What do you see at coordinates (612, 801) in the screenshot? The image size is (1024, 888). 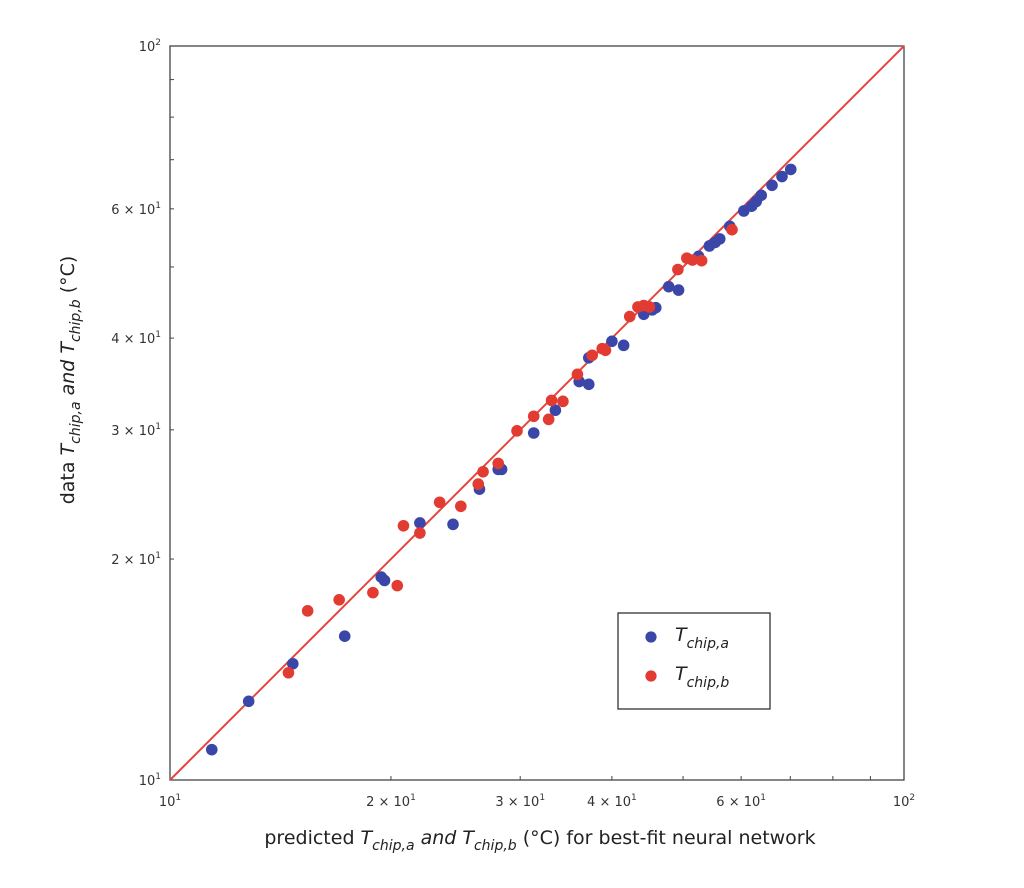 I see `x-tick-label: 4 × 101` at bounding box center [612, 801].